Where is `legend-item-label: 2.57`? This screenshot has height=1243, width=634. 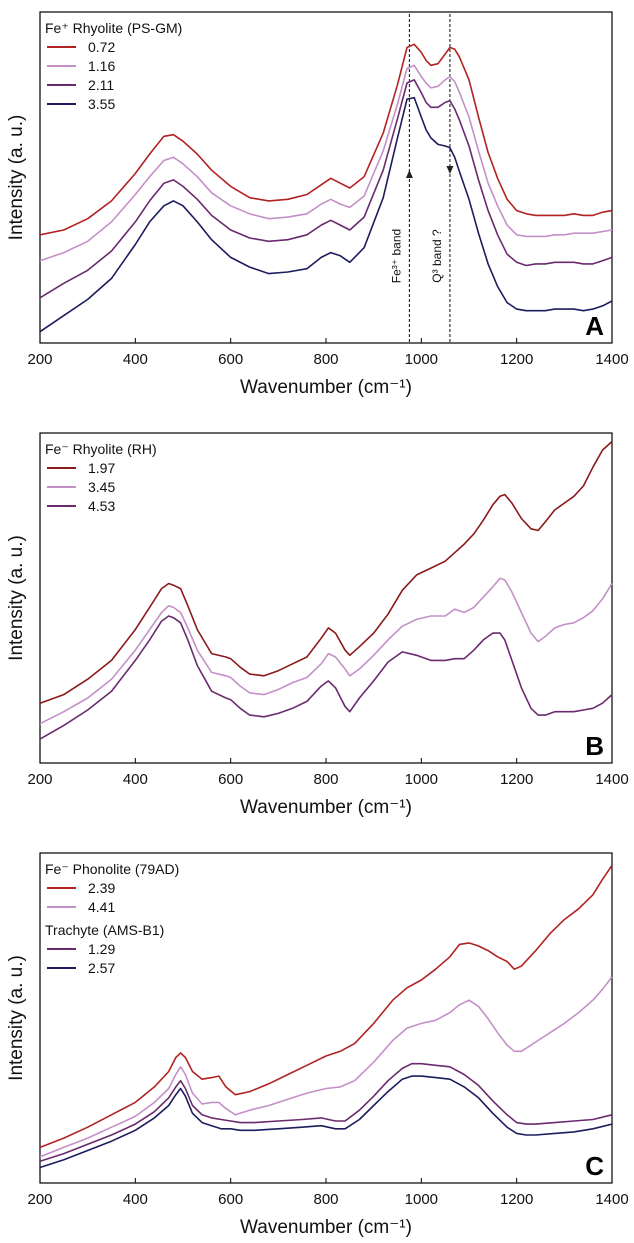 legend-item-label: 2.57 is located at coordinates (101, 968).